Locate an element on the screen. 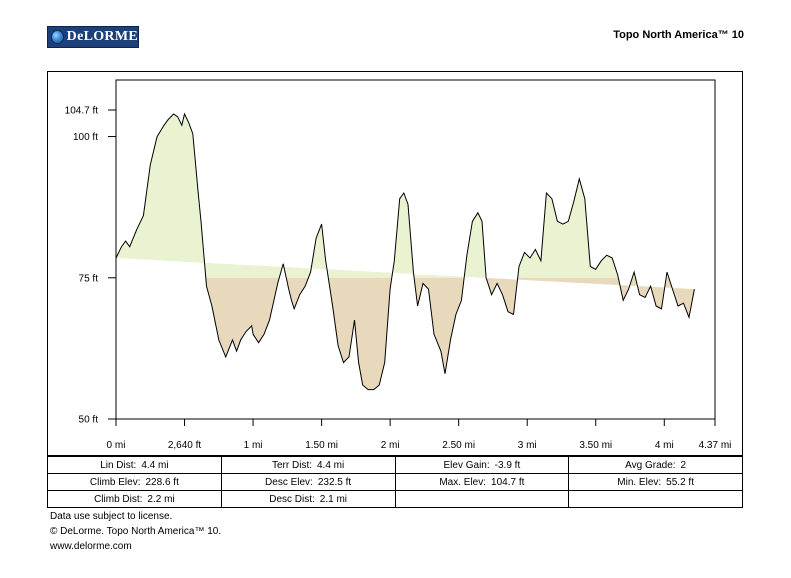  stat-label: Lin Dist: is located at coordinates (118, 465).